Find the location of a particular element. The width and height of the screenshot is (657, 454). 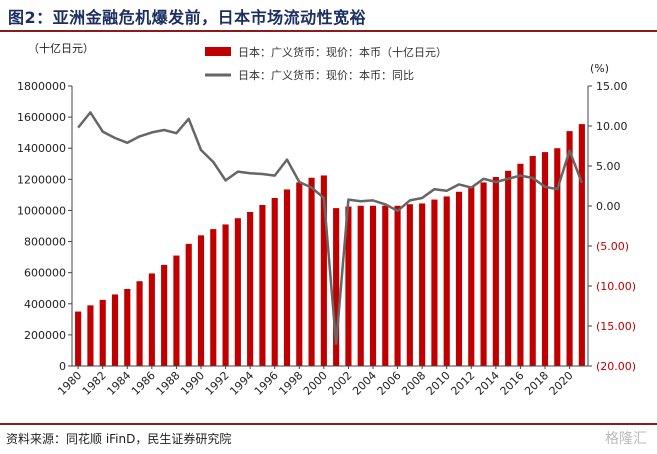

title-divider is located at coordinates (328, 31).